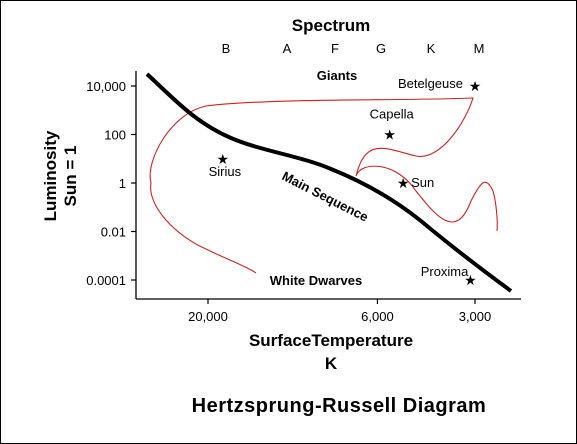  Describe the element at coordinates (225, 171) in the screenshot. I see `star-label-sirius: Sirius` at that location.